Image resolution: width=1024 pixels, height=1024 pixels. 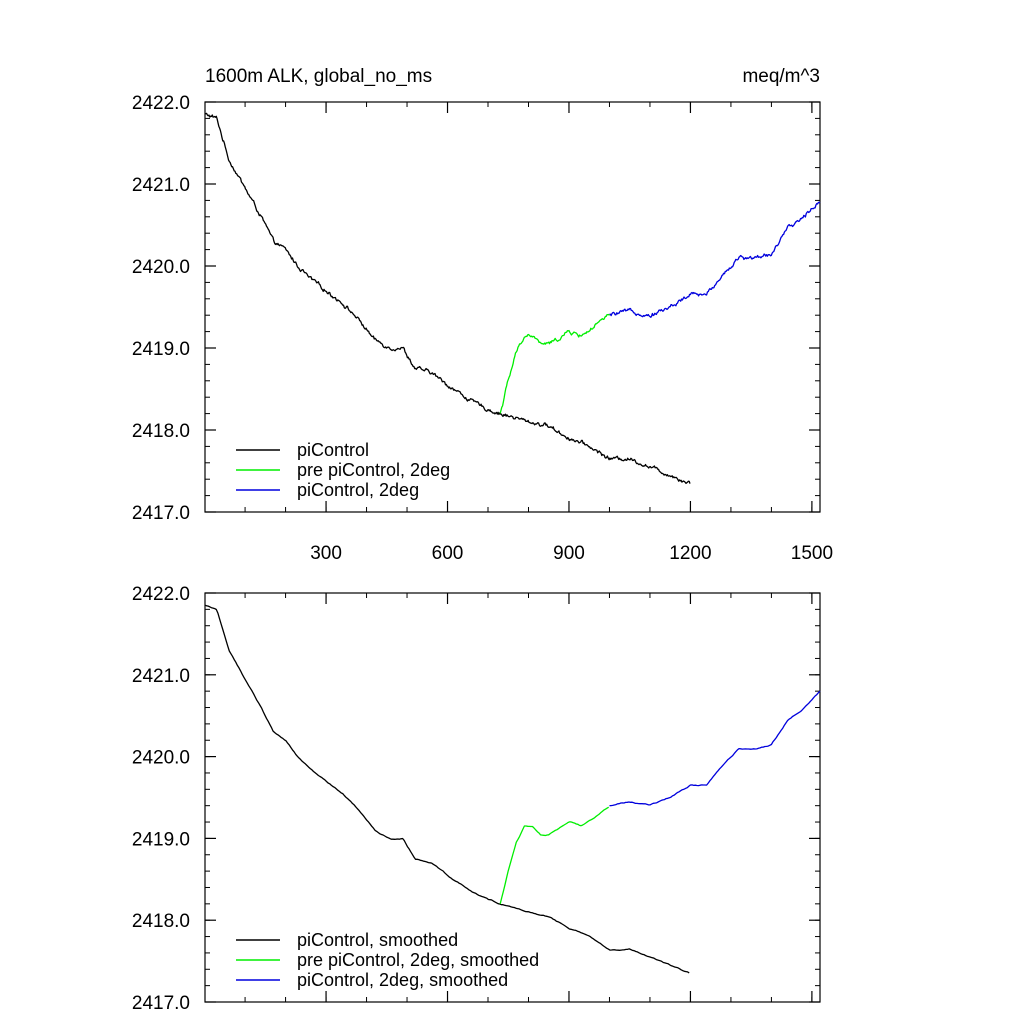 What do you see at coordinates (333, 450) in the screenshot?
I see `legend-label: piControl` at bounding box center [333, 450].